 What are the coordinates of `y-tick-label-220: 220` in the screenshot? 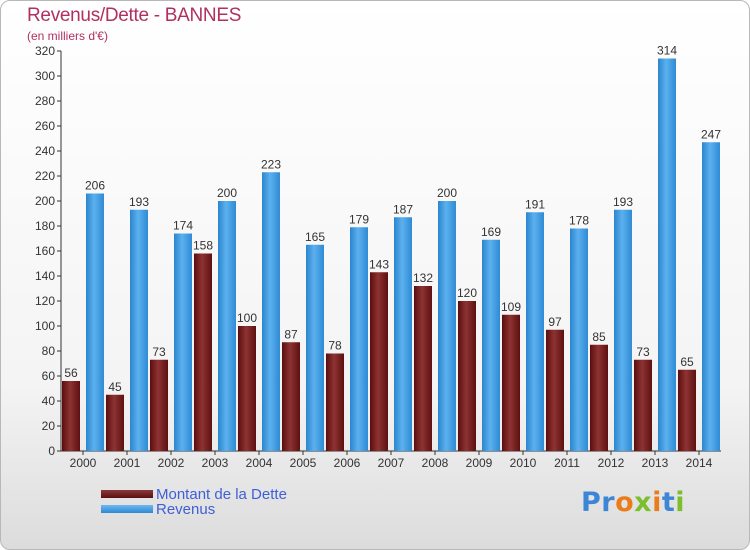 It's located at (45, 176).